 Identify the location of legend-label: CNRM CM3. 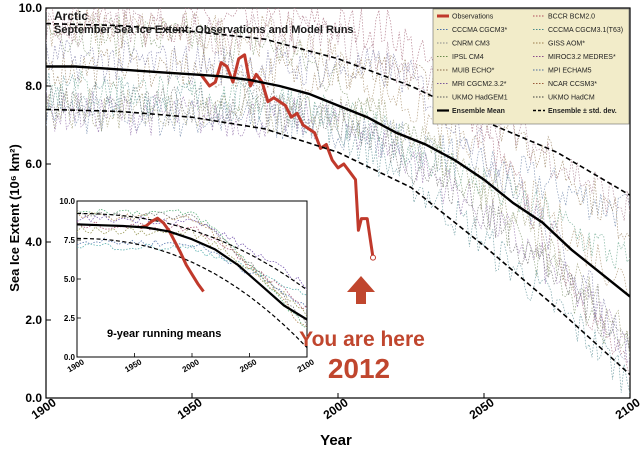
(471, 44).